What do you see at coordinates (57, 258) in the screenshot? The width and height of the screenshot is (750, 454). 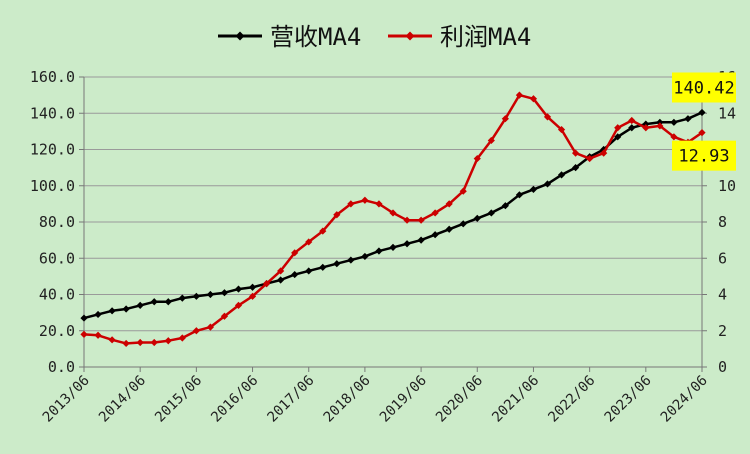 I see `y-left-tick-label: 60.0` at bounding box center [57, 258].